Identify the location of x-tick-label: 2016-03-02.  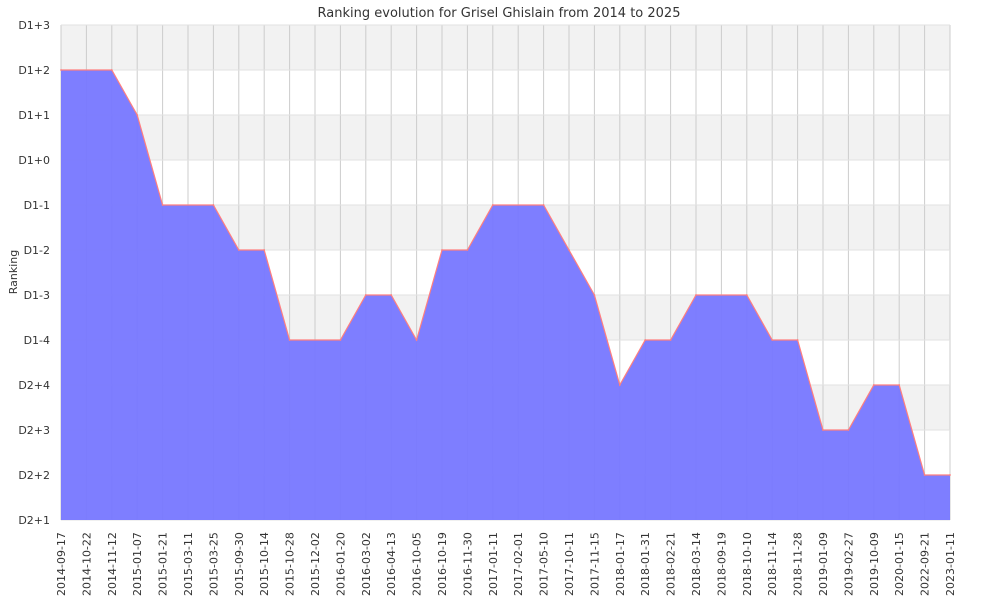
(366, 564).